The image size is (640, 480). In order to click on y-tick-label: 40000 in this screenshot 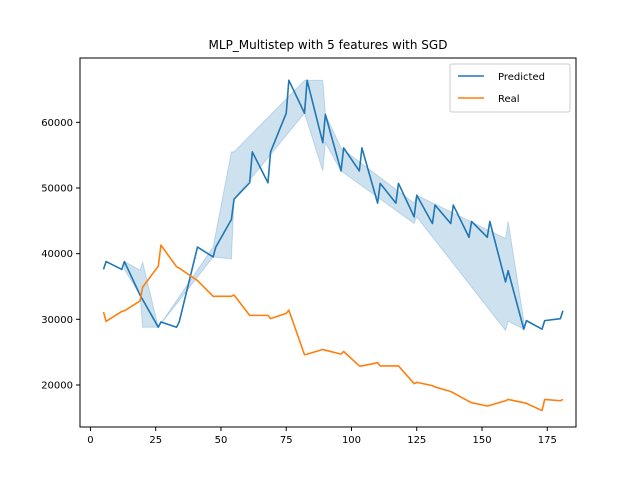, I will do `click(57, 254)`.